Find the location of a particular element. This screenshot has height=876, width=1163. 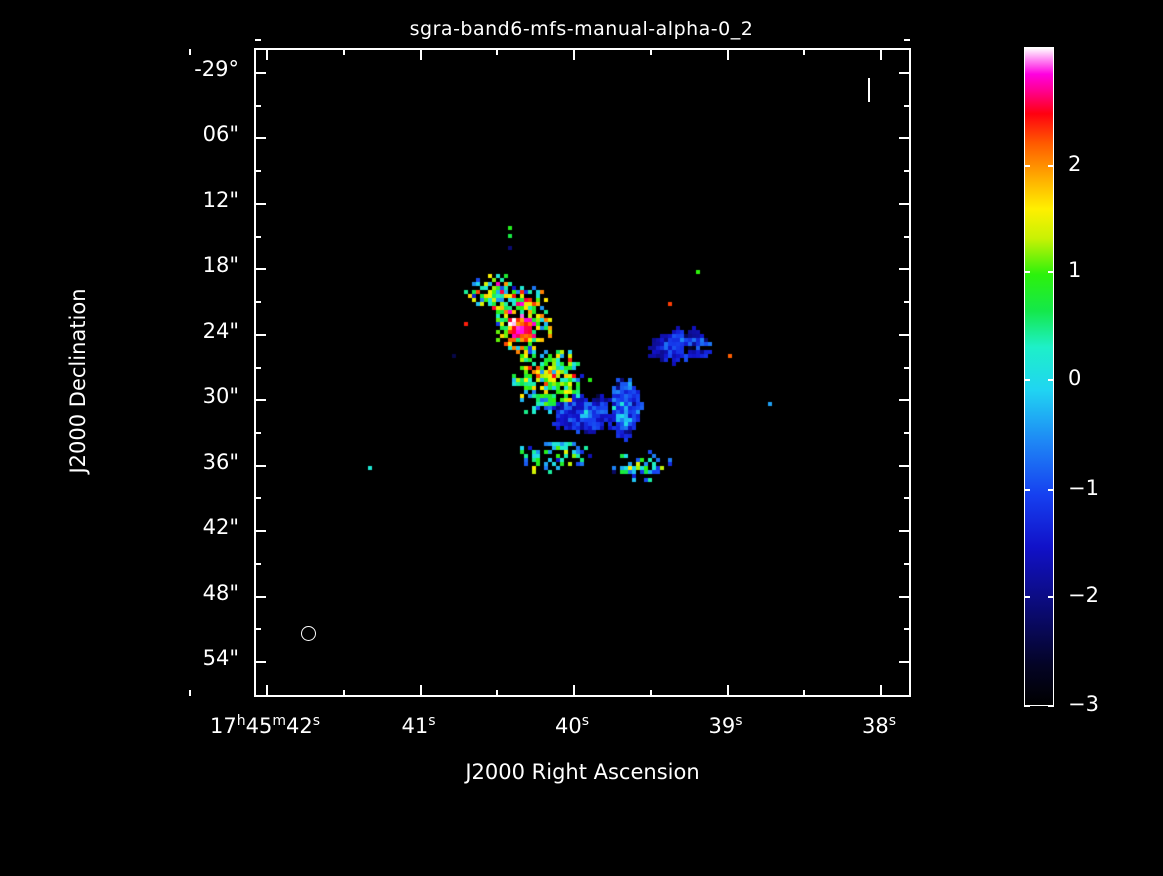

colorbar-tick-label: 0 is located at coordinates (1075, 378).